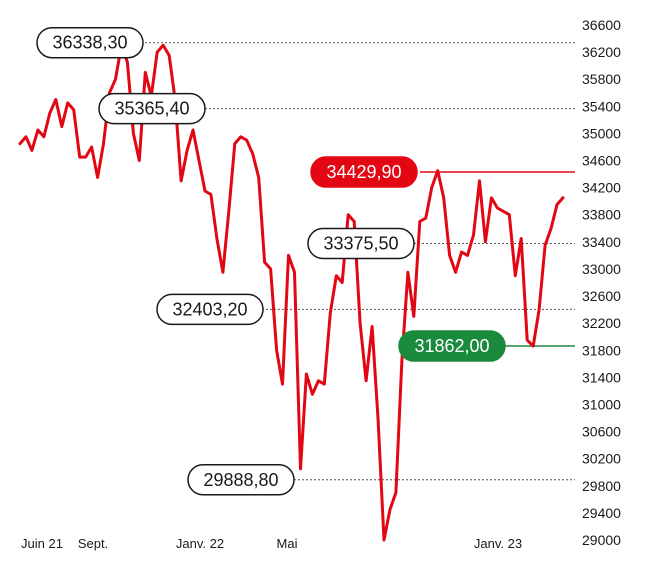 The image size is (645, 565). I want to click on annotation-pill: 36338,30, so click(90, 42).